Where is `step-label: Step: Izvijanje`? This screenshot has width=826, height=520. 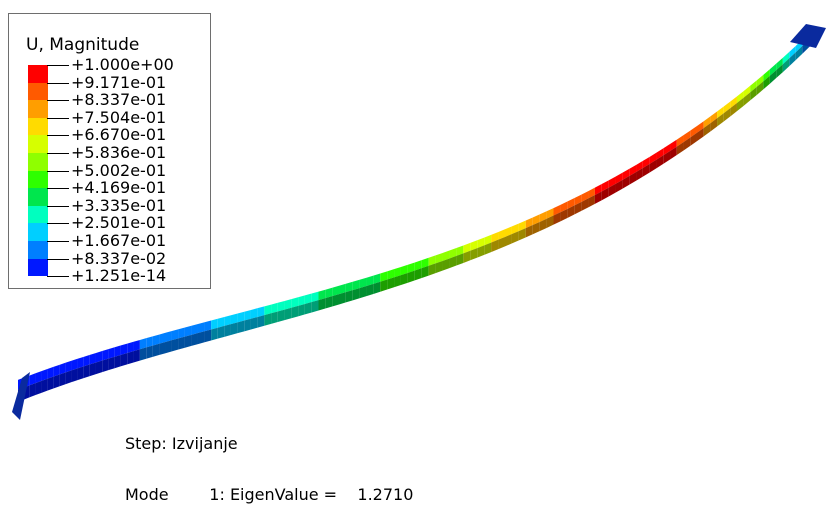 step-label: Step: Izvijanje is located at coordinates (181, 443).